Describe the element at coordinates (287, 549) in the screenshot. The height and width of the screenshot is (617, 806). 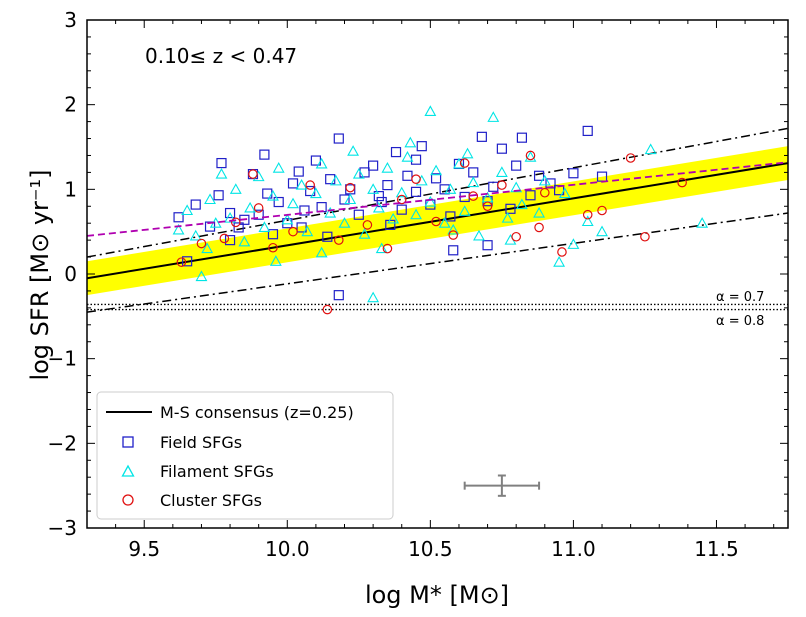
I see `x-tick-label: 10.0` at that location.